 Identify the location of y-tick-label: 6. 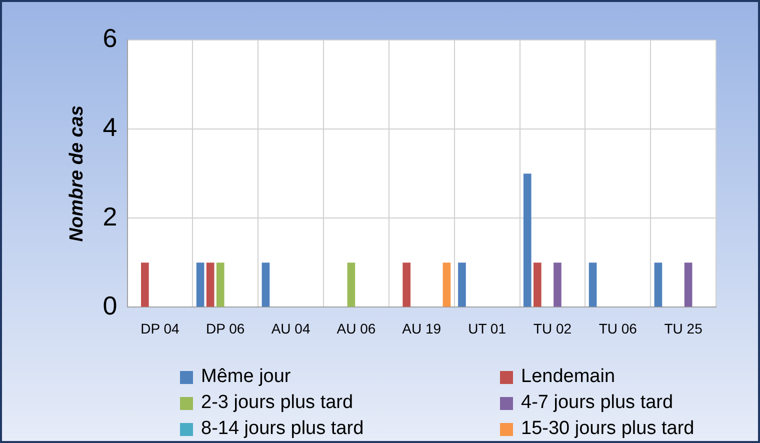
(110, 38).